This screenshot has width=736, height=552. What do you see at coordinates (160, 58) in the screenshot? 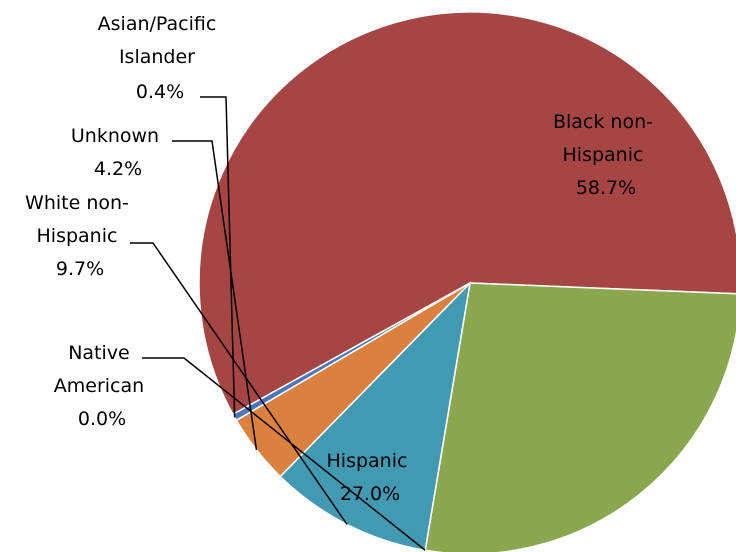
I see `label-asian-pacific-islander: Asian/Pacific Islander 0.4%` at bounding box center [160, 58].